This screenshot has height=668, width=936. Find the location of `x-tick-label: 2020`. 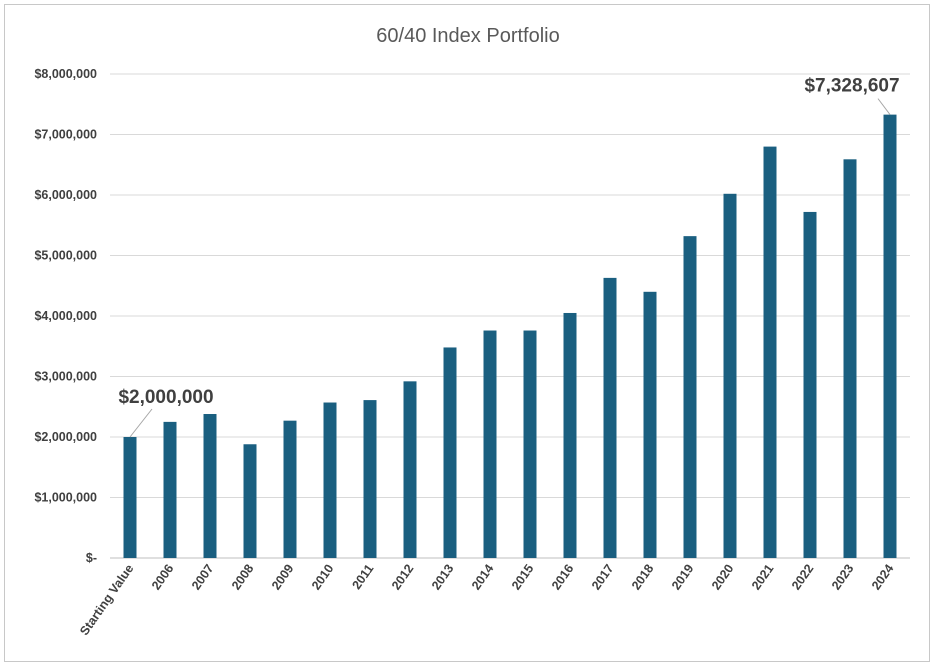

x-tick-label: 2020 is located at coordinates (722, 577).